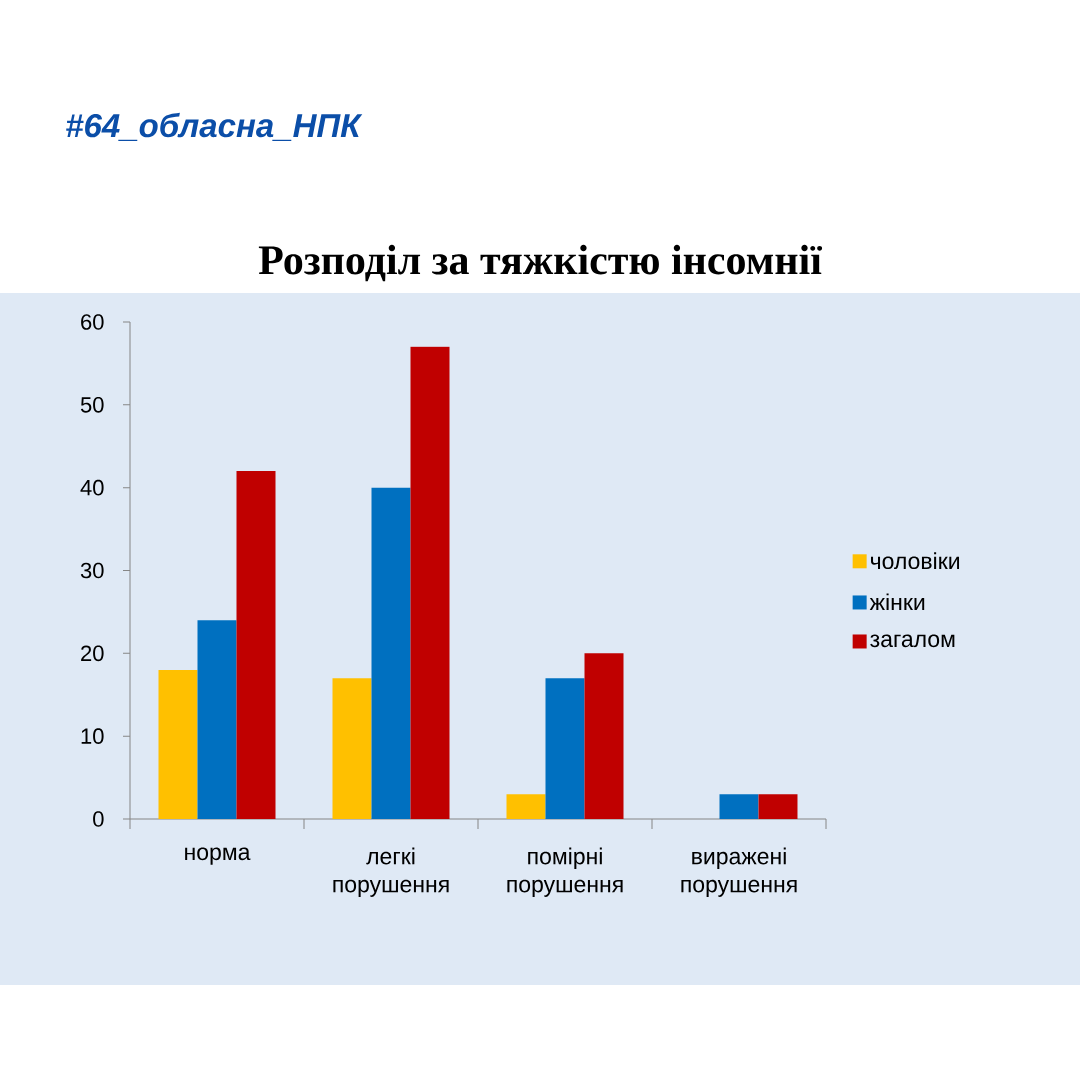  Describe the element at coordinates (92, 736) in the screenshot. I see `y-tick-label: 10` at that location.